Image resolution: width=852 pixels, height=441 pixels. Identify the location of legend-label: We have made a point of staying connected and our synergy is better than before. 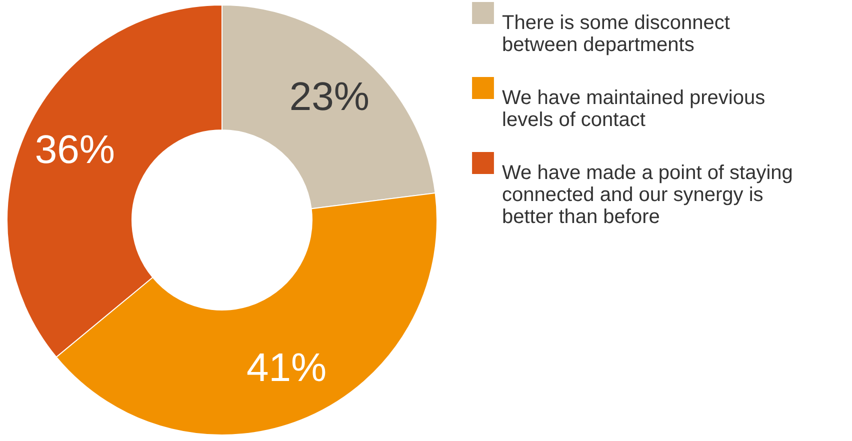
(647, 195).